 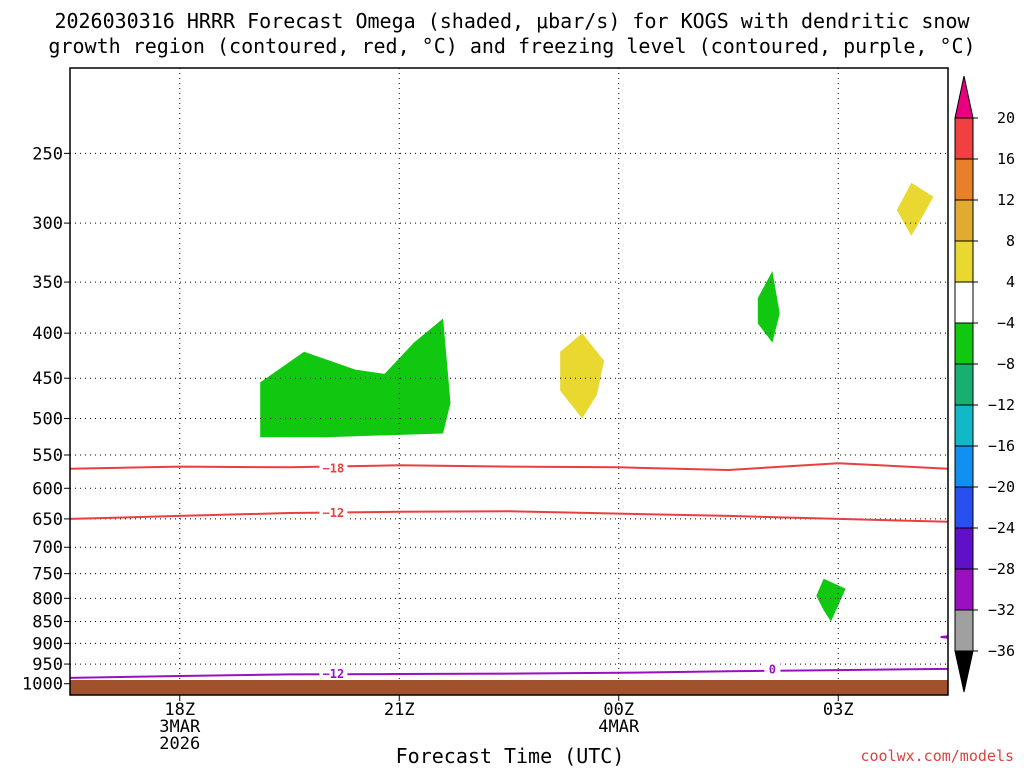 What do you see at coordinates (179, 744) in the screenshot?
I see `x-tick-label-18Z-2: 2026` at bounding box center [179, 744].